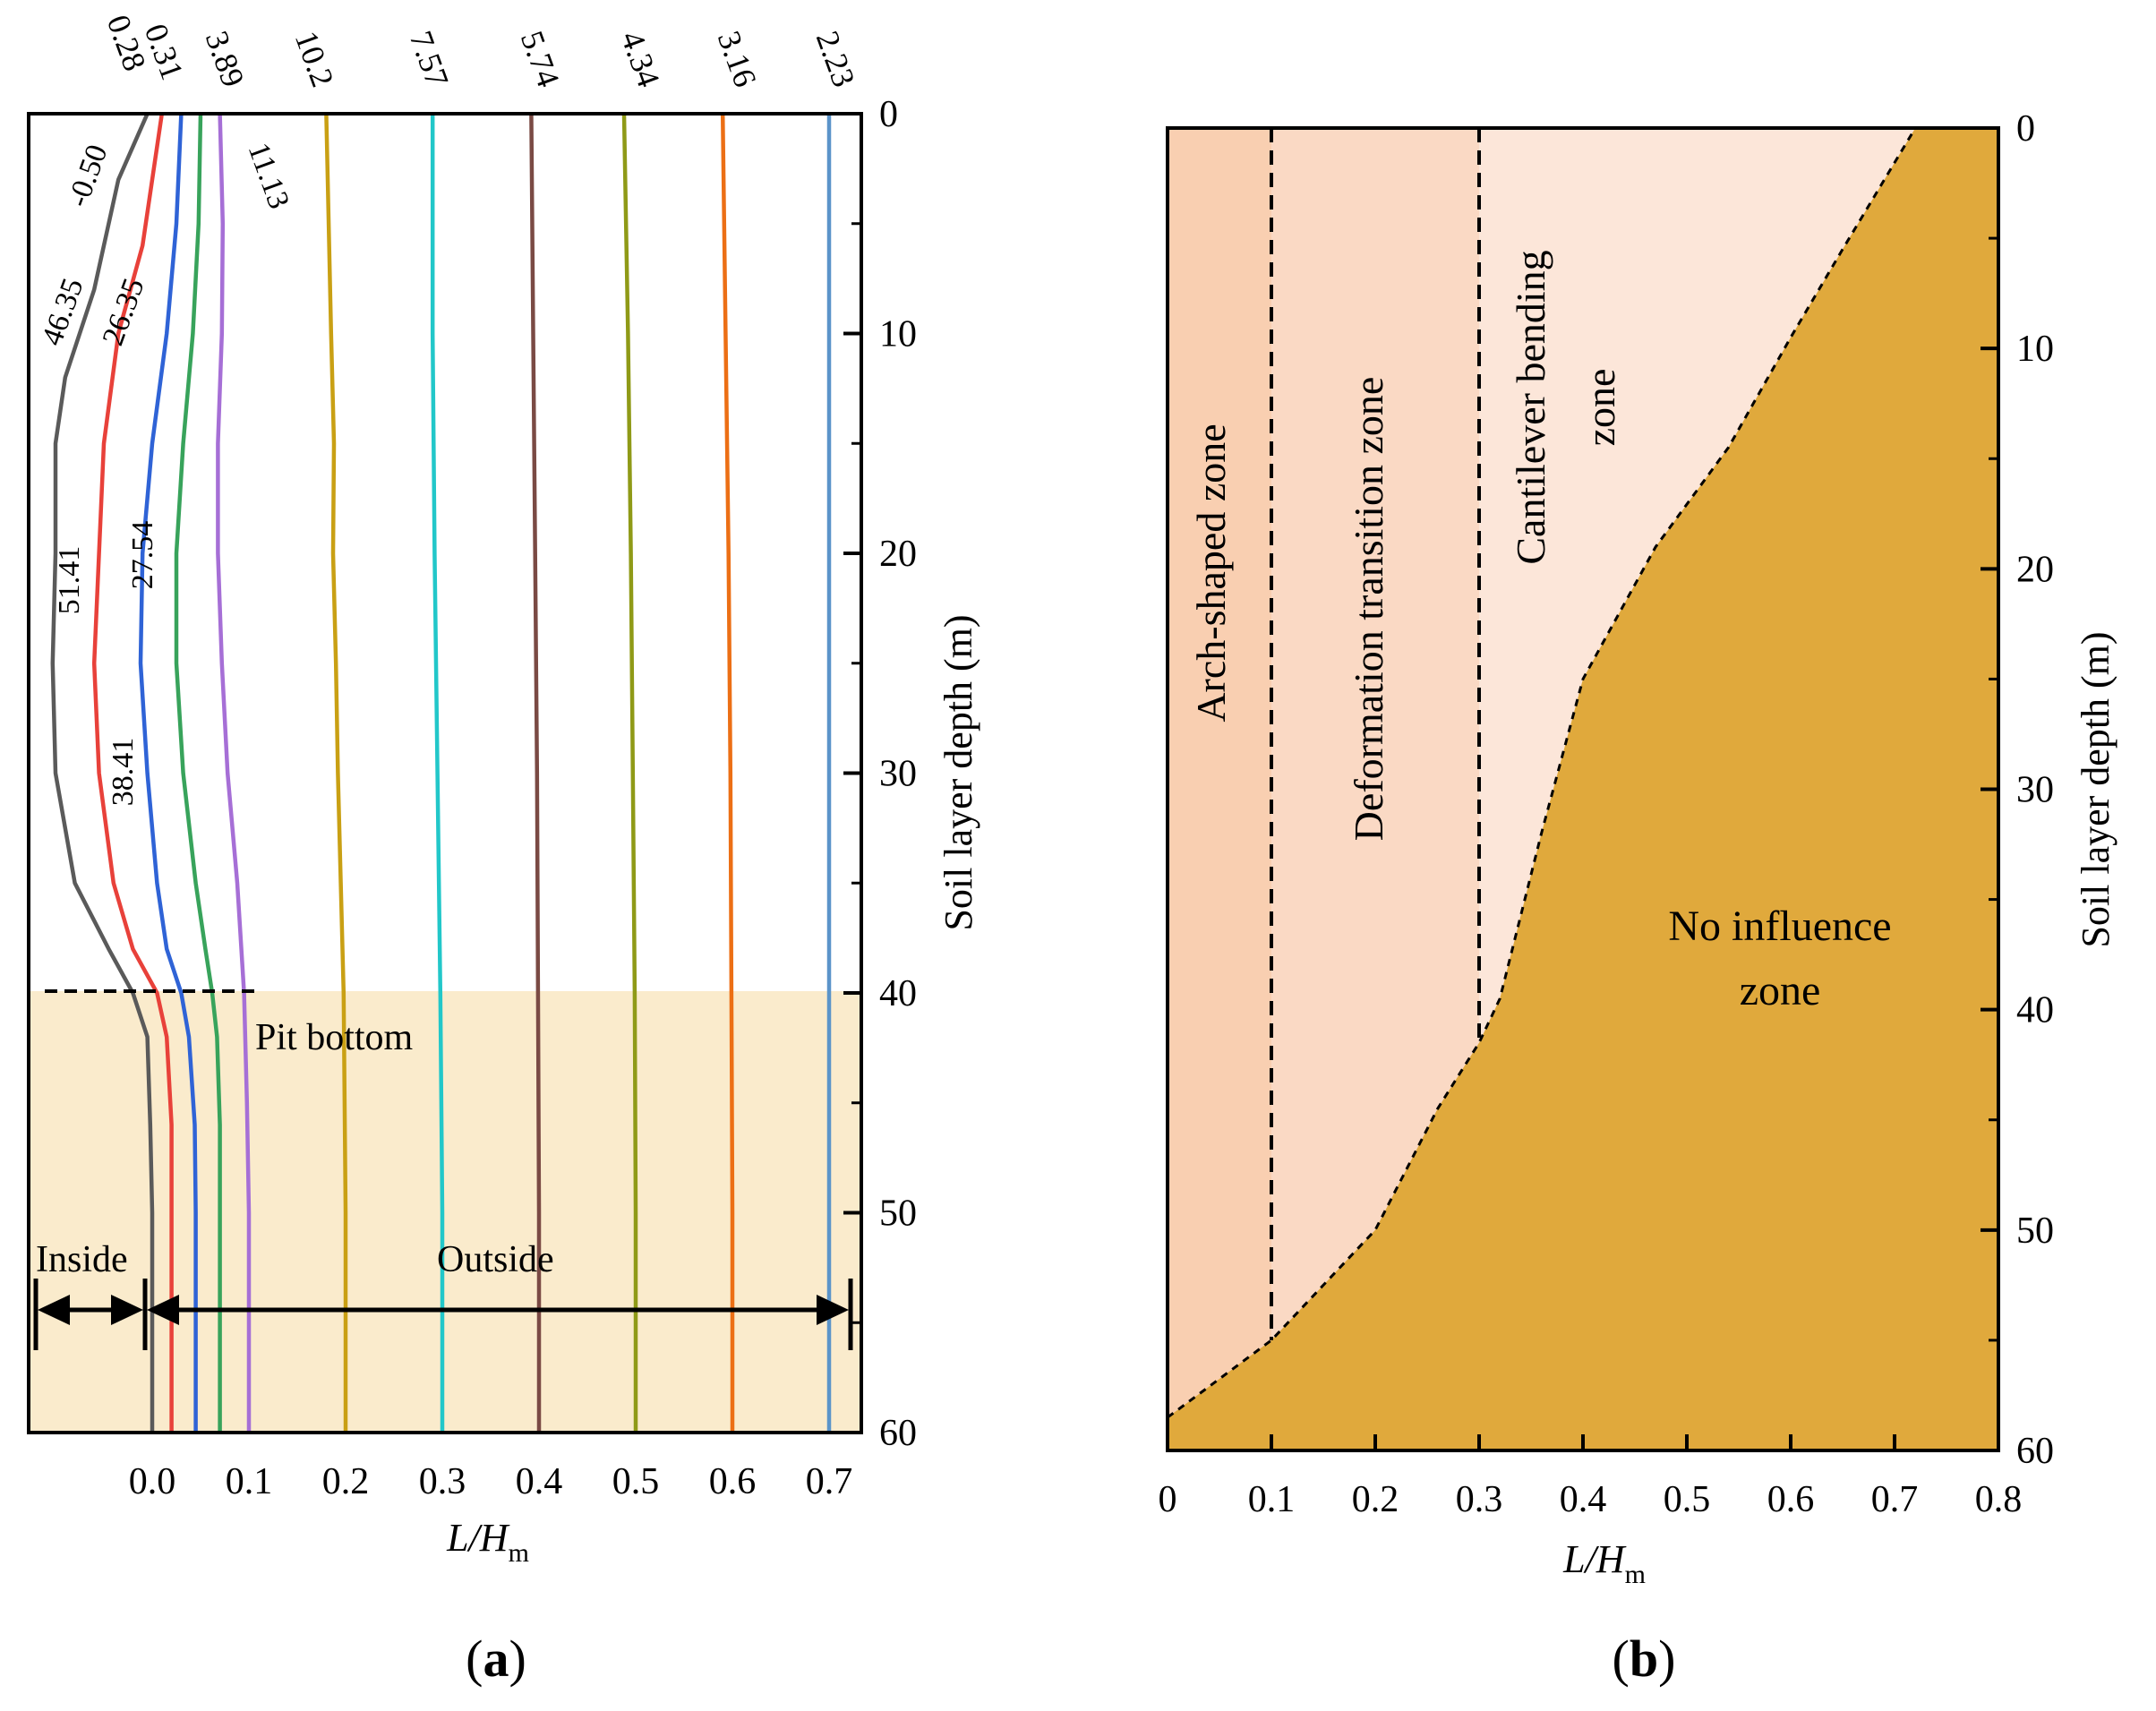  I want to click on x-tick-label-b-8: 0.8, so click(1999, 1500).